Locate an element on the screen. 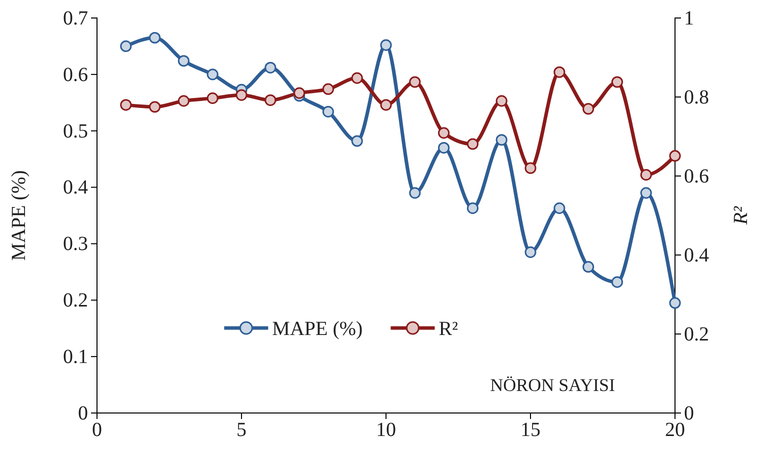 Image resolution: width=764 pixels, height=463 pixels. x-tick-label: 15 is located at coordinates (530, 430).